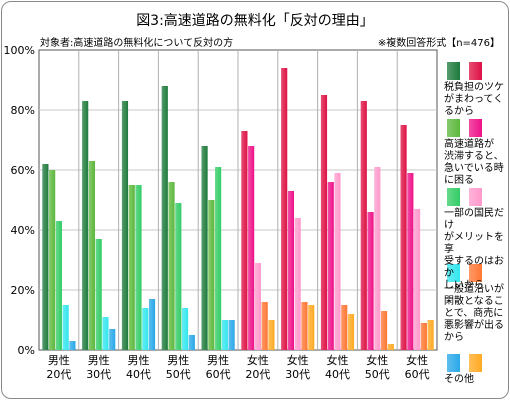  Describe the element at coordinates (137, 43) in the screenshot. I see `chart-subtitle: 対象者:高速道路の無料化について反対の方` at that location.